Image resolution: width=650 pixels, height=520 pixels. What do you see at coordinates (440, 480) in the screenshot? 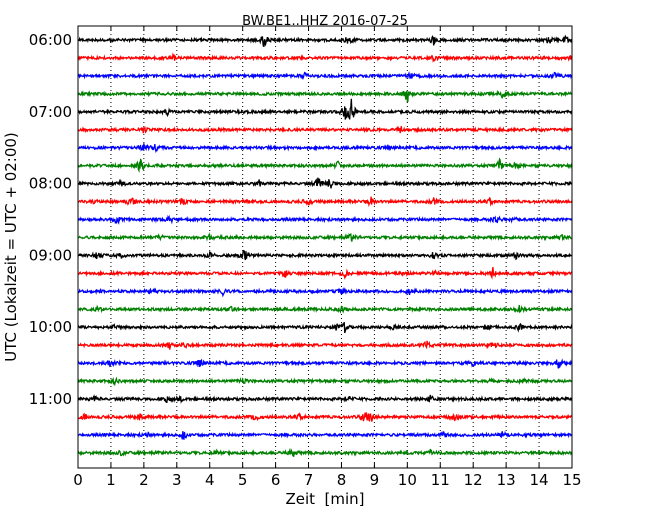
I see `x-tick-label: 11` at bounding box center [440, 480].